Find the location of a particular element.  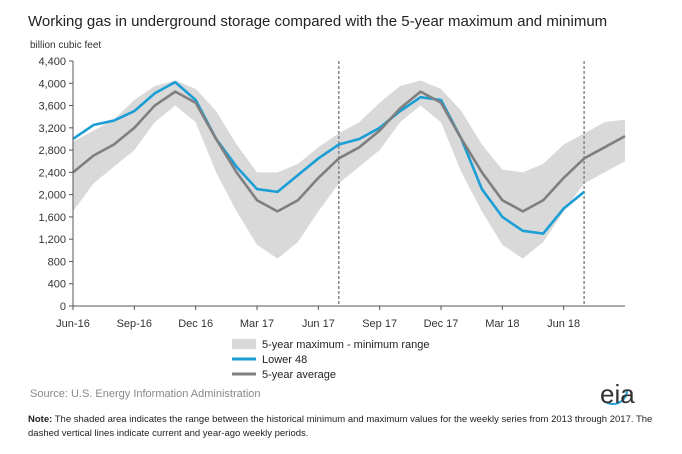

y-tick-label: 1,600 is located at coordinates (52, 218).